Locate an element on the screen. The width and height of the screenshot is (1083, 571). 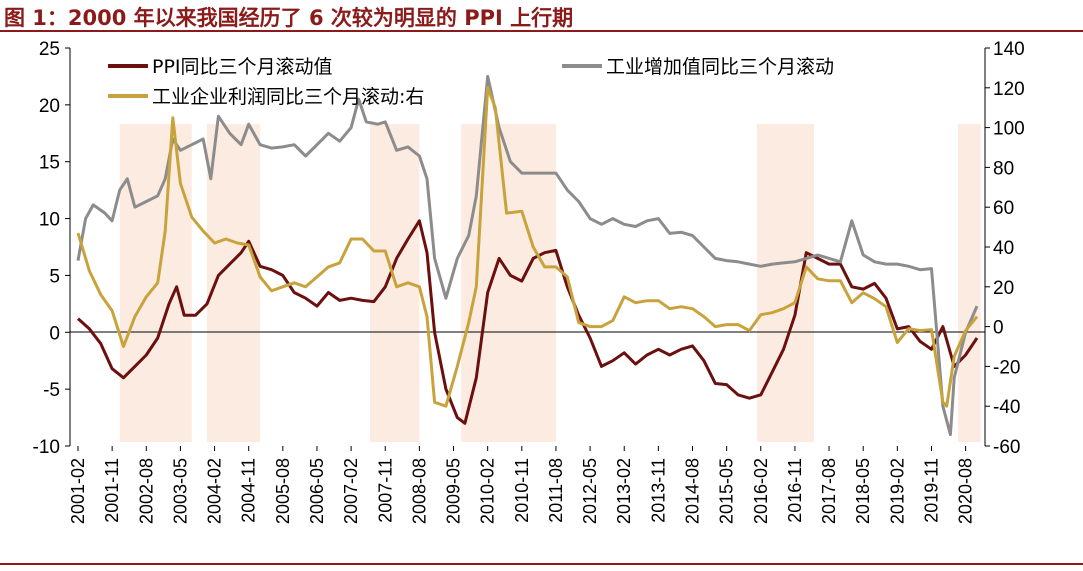
bottom-rule is located at coordinates (541, 564).